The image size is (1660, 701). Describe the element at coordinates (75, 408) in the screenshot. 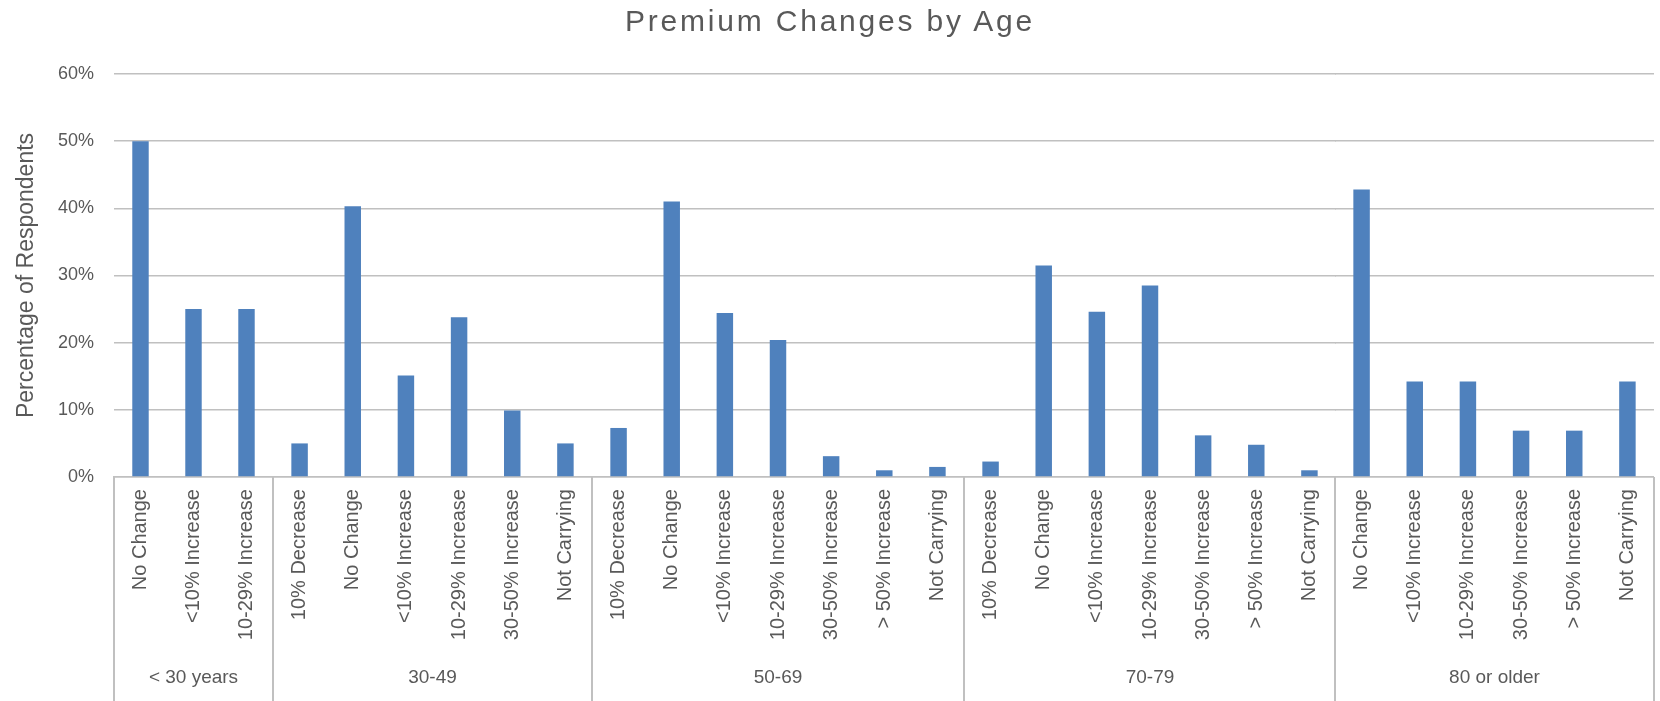

I see `y-tick-label: 10%` at that location.